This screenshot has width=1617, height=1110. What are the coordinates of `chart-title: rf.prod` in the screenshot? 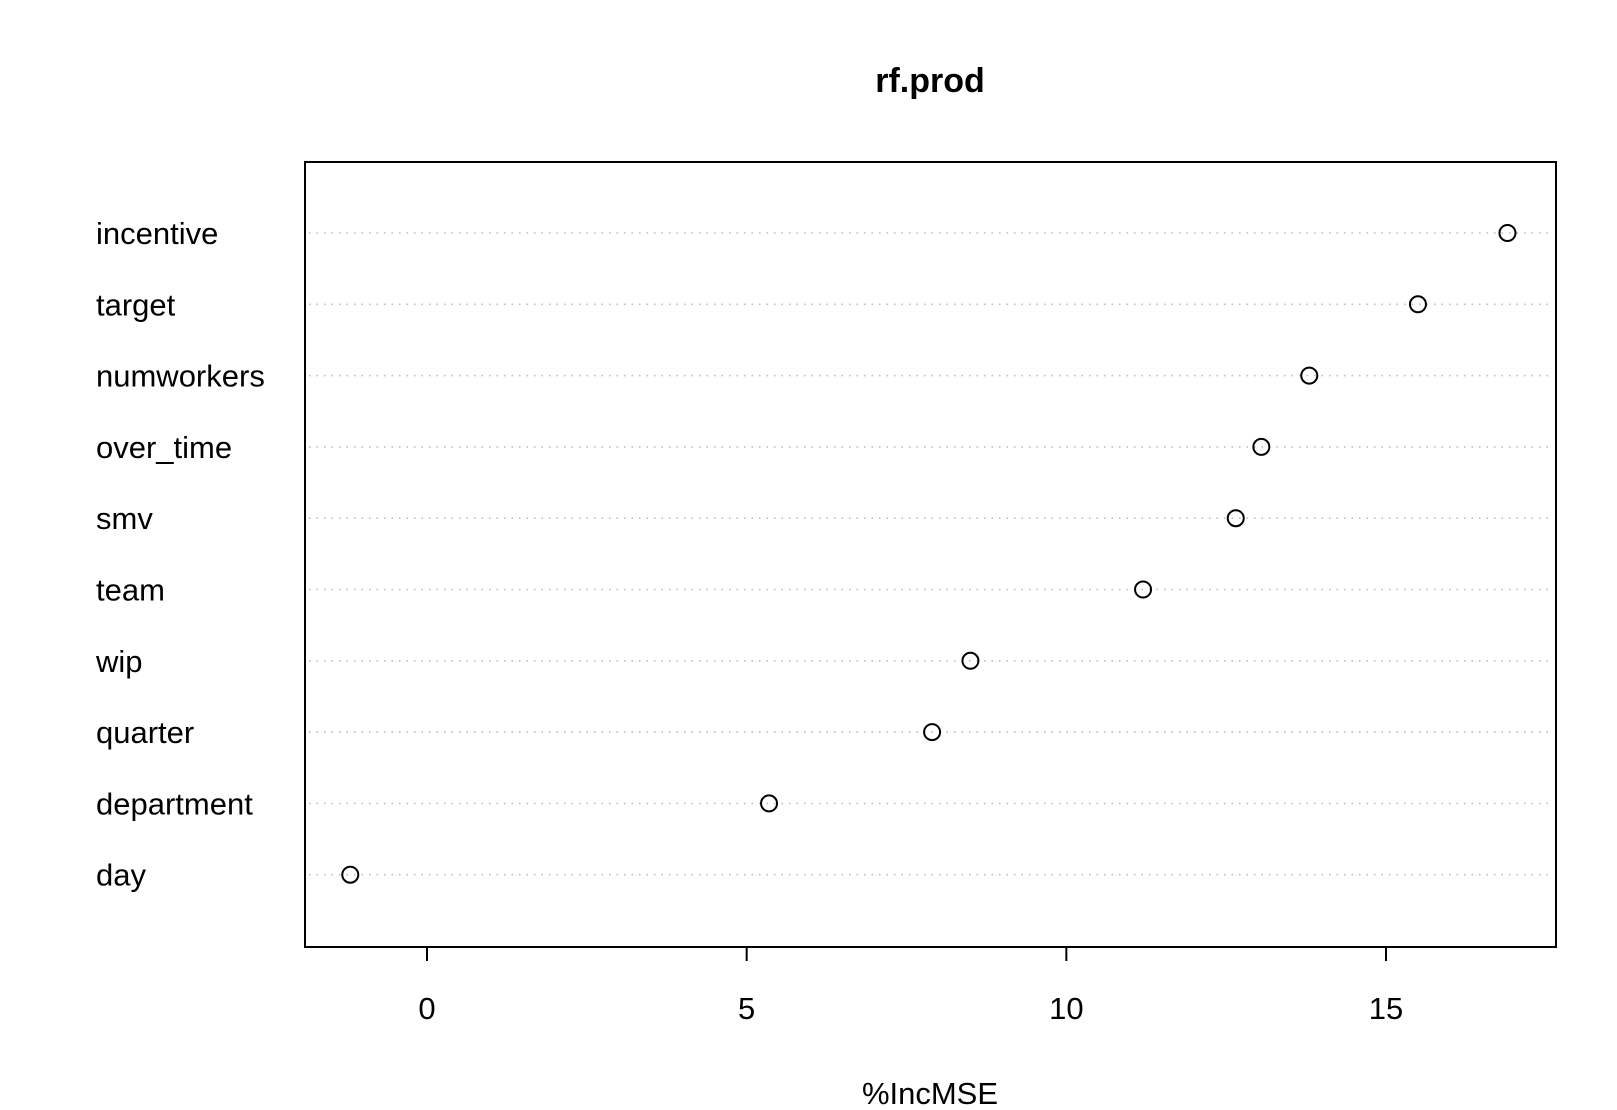 It's located at (930, 81).